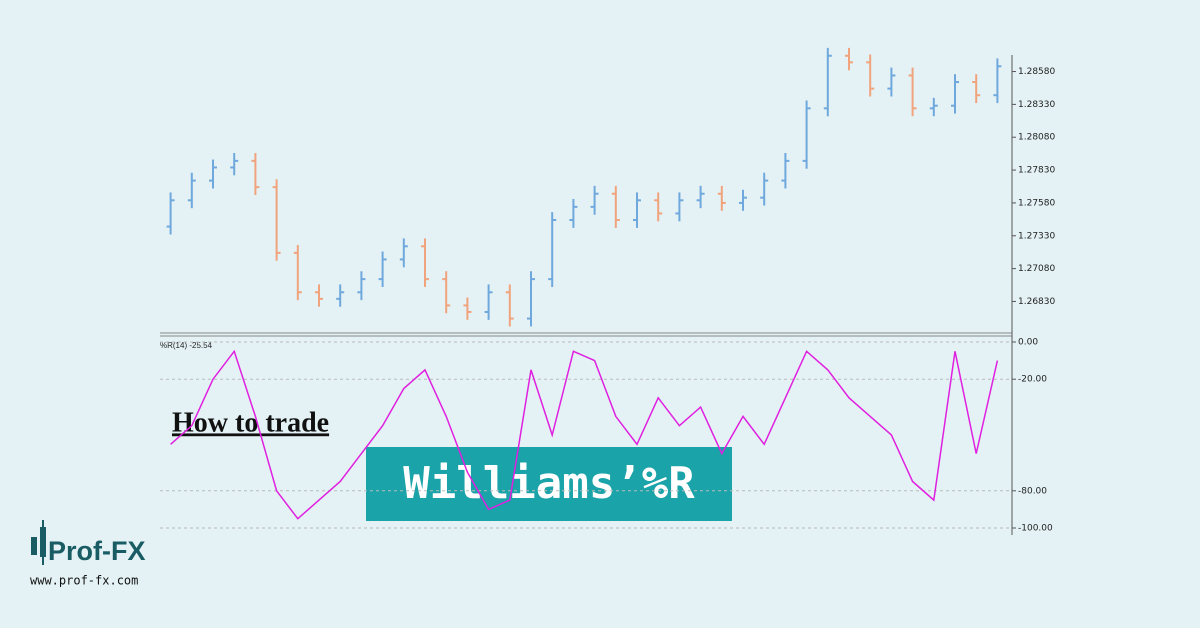 The width and height of the screenshot is (1200, 628). Describe the element at coordinates (38, 542) in the screenshot. I see `logo-icon` at that location.